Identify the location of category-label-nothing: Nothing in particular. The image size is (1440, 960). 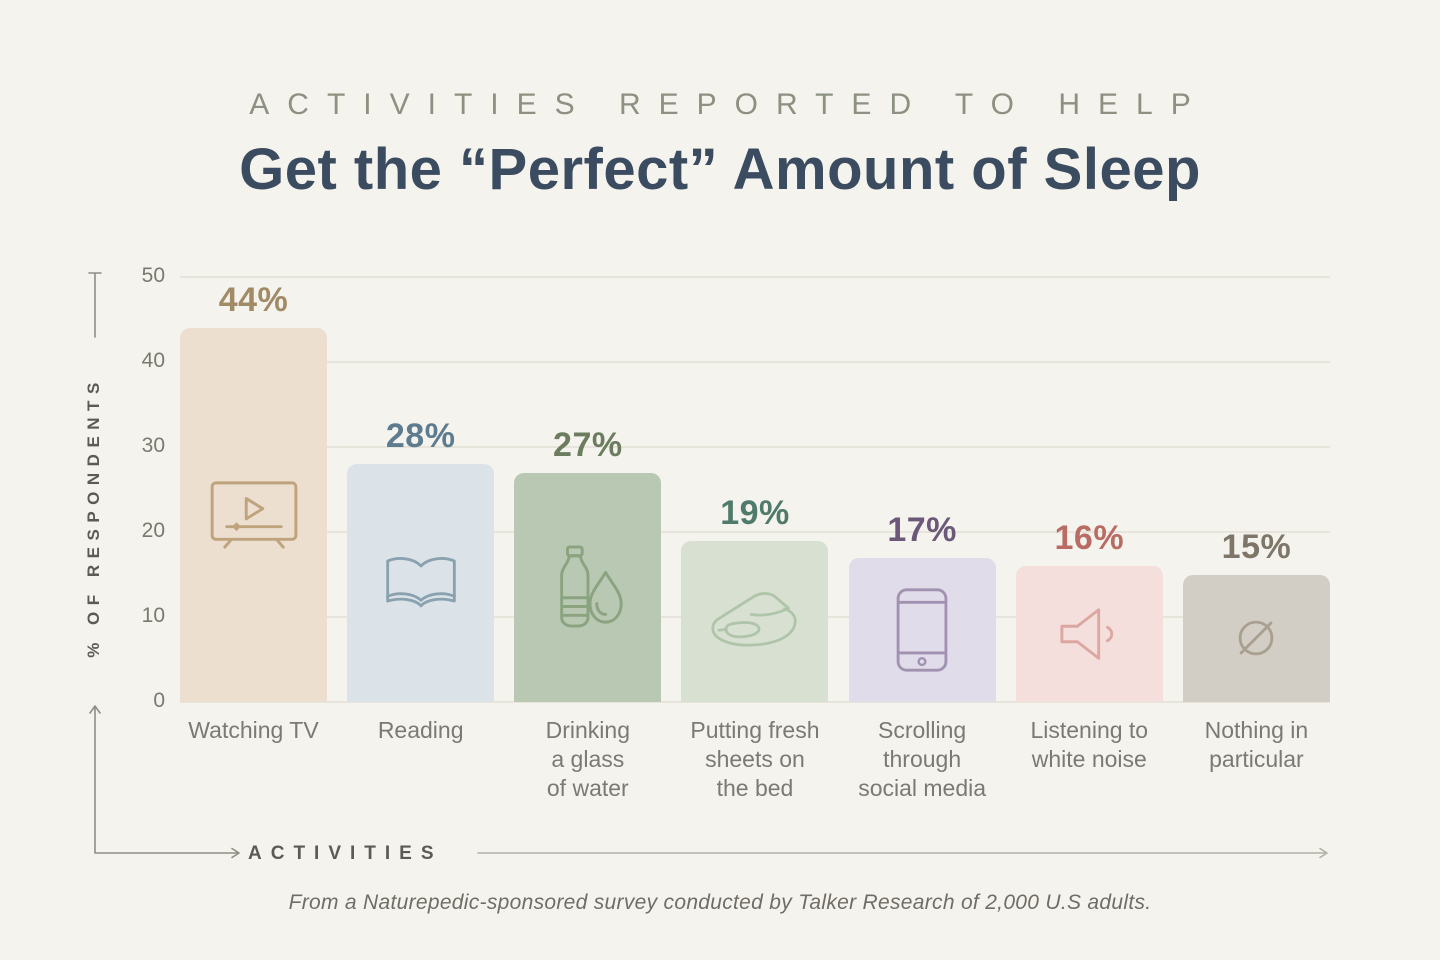
(1256, 744).